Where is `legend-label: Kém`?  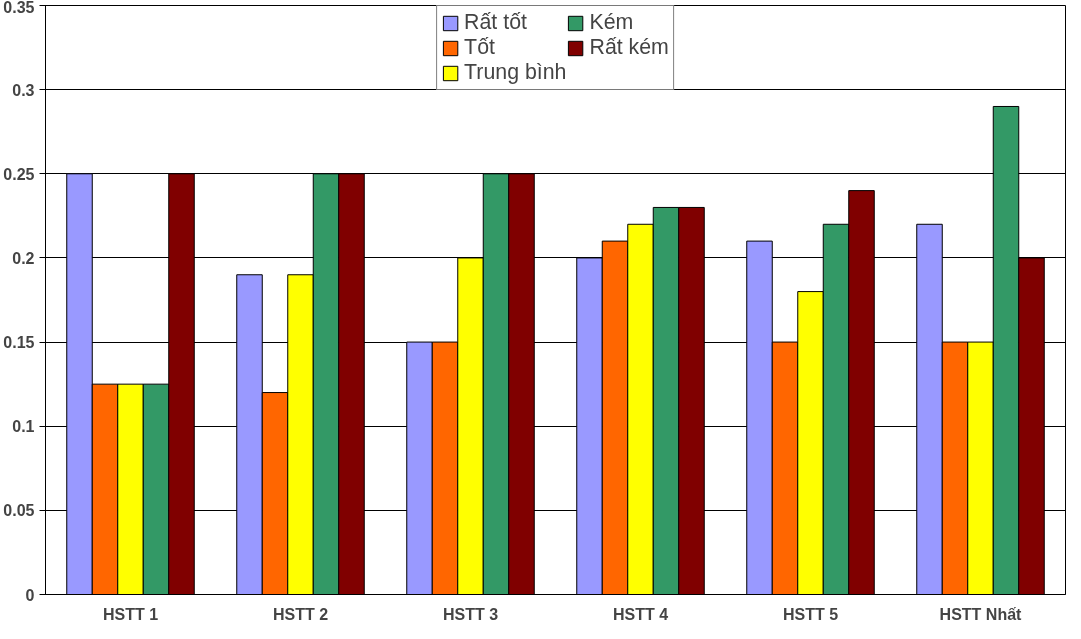
legend-label: Kém is located at coordinates (611, 22).